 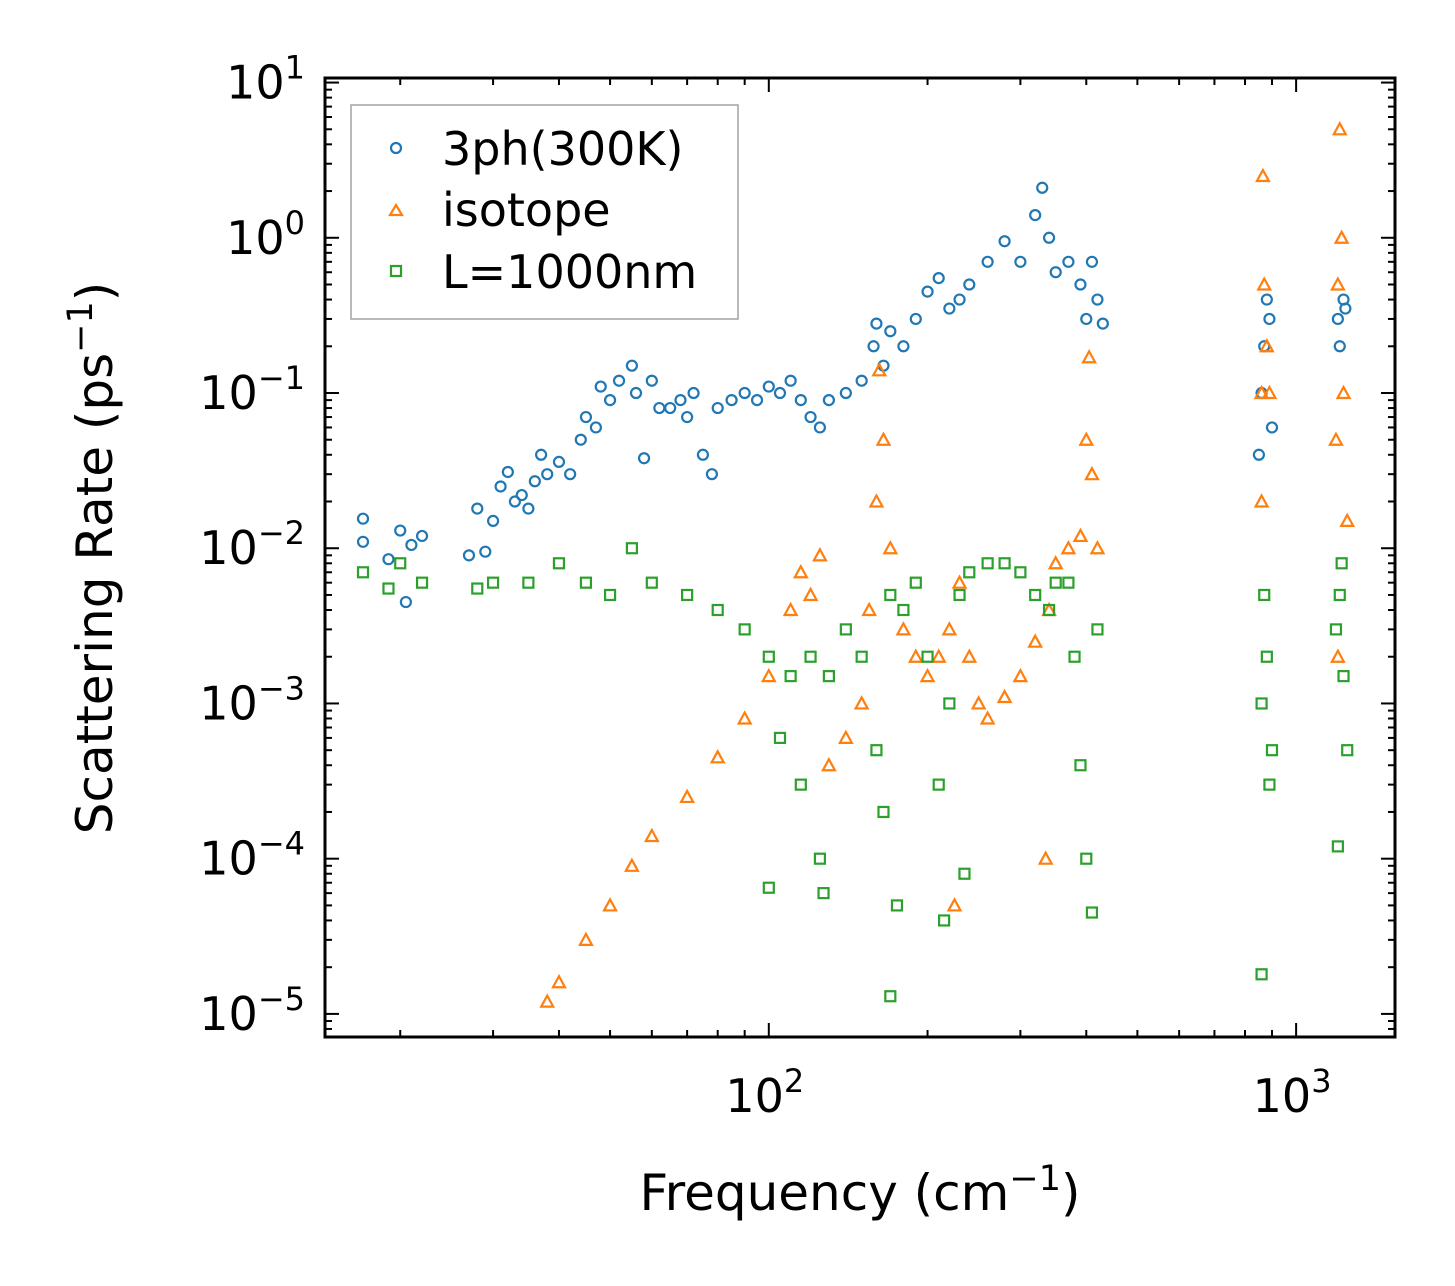 I want to click on legend-label-isotope: isotope, so click(x=526, y=210).